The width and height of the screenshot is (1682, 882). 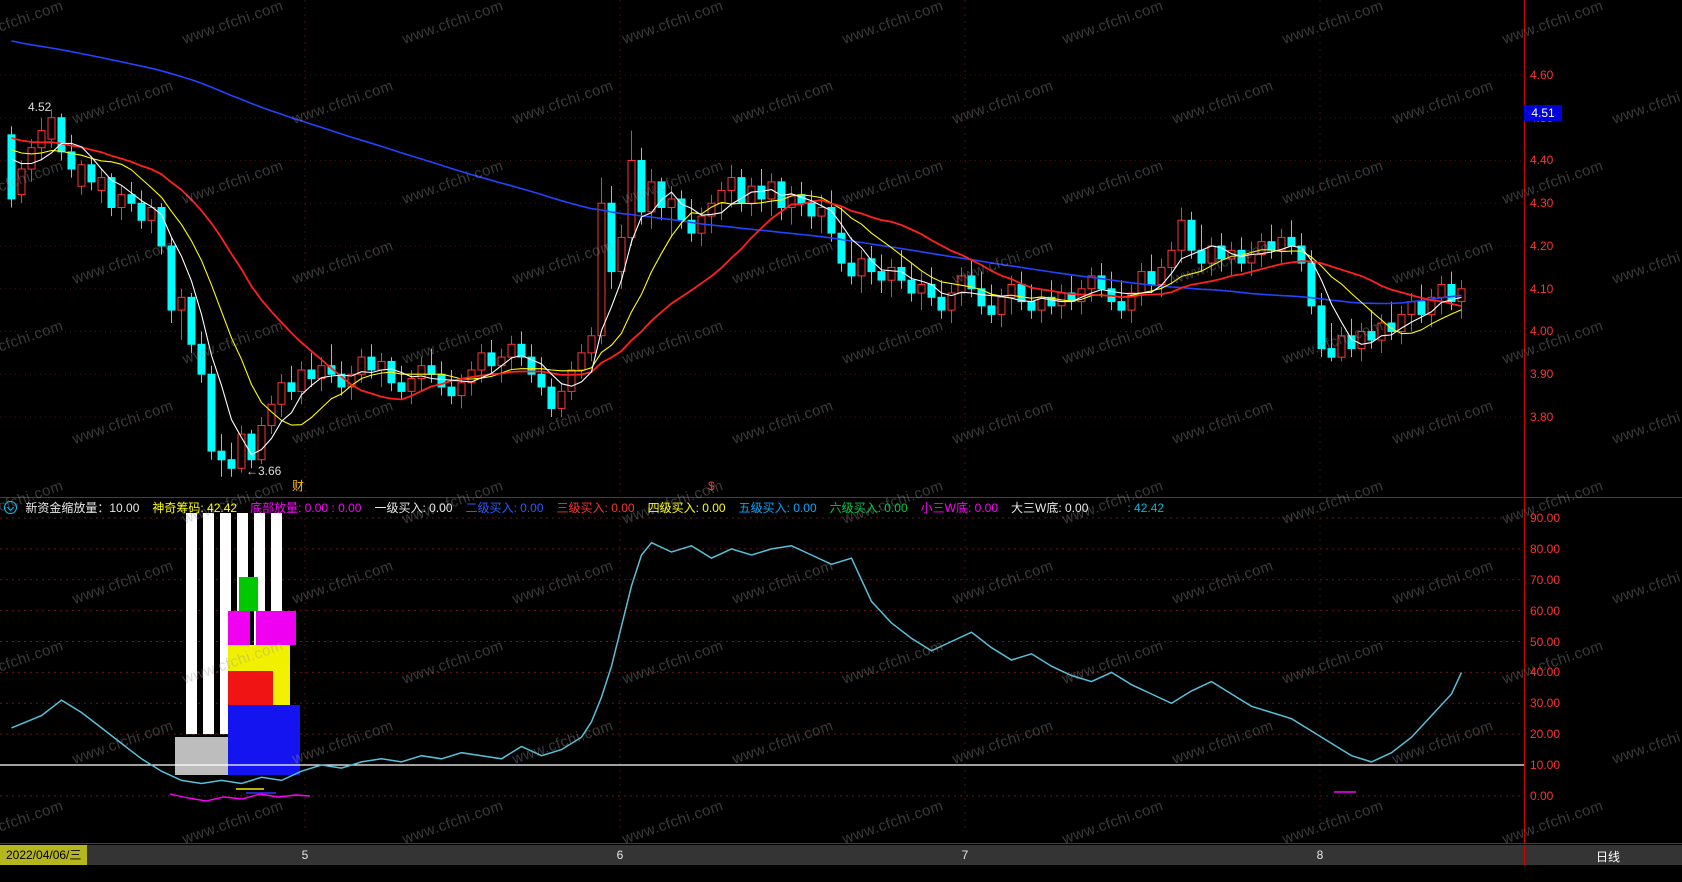 I want to click on indicator-param: 小三W底: 0.00, so click(x=959, y=508).